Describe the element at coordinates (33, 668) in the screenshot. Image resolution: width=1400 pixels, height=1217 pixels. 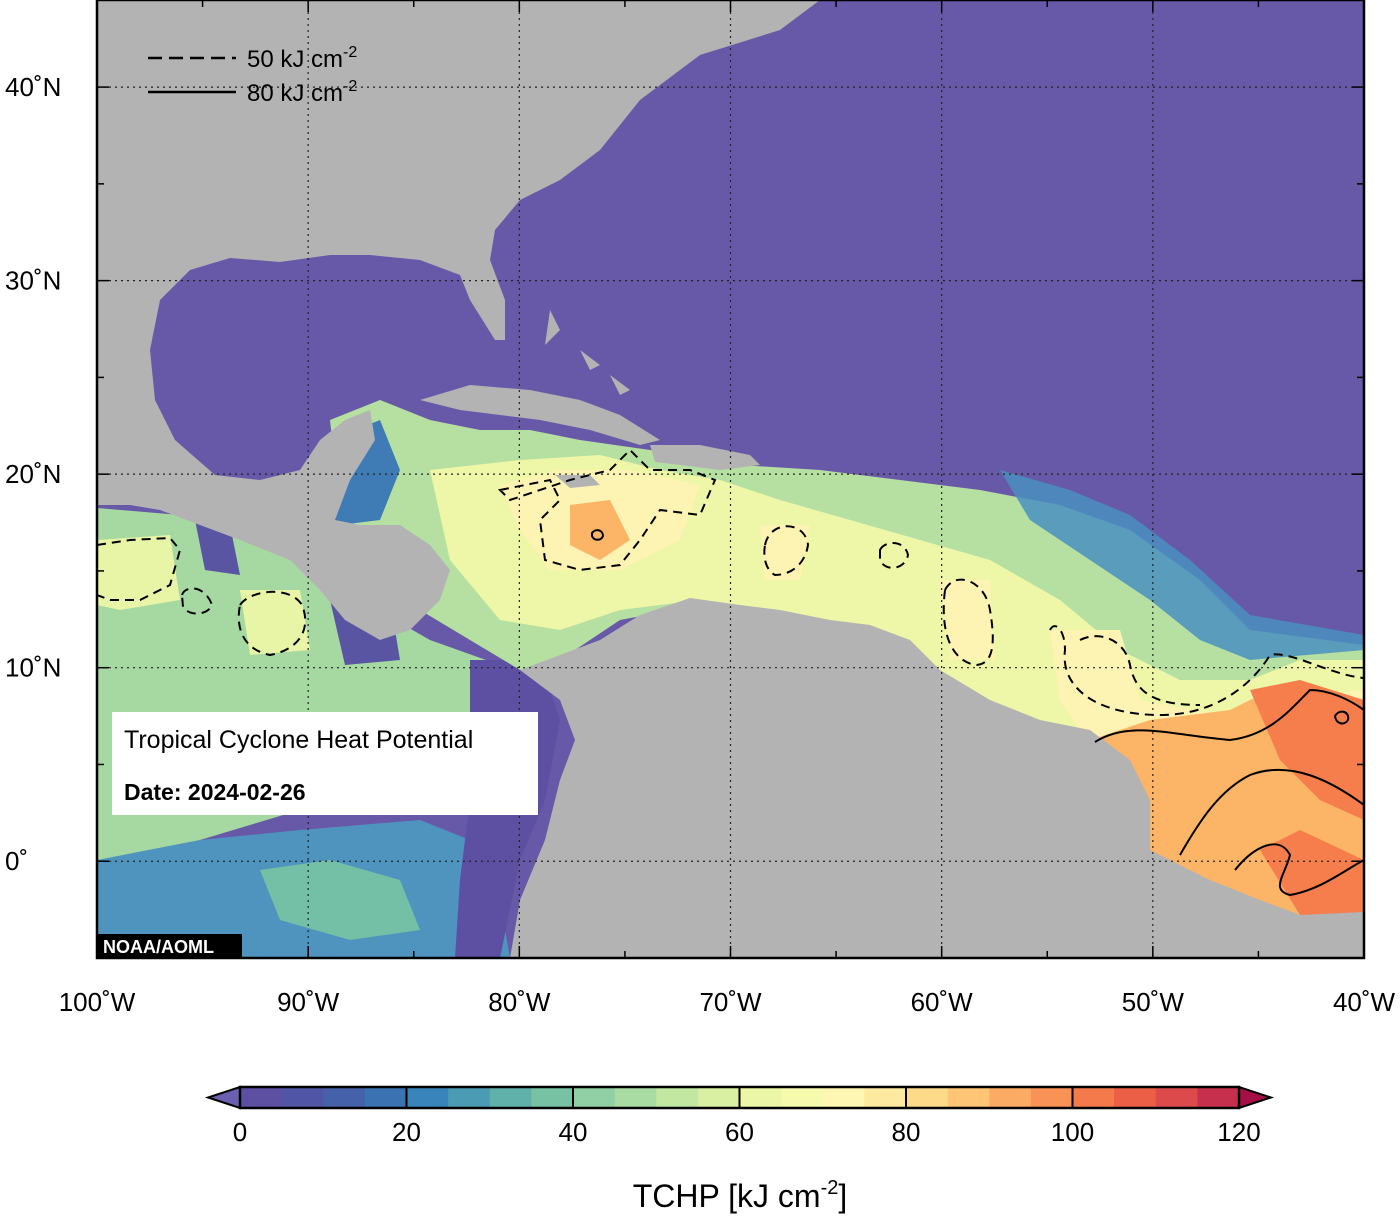
I see `lat-tick-label: 10˚N` at that location.